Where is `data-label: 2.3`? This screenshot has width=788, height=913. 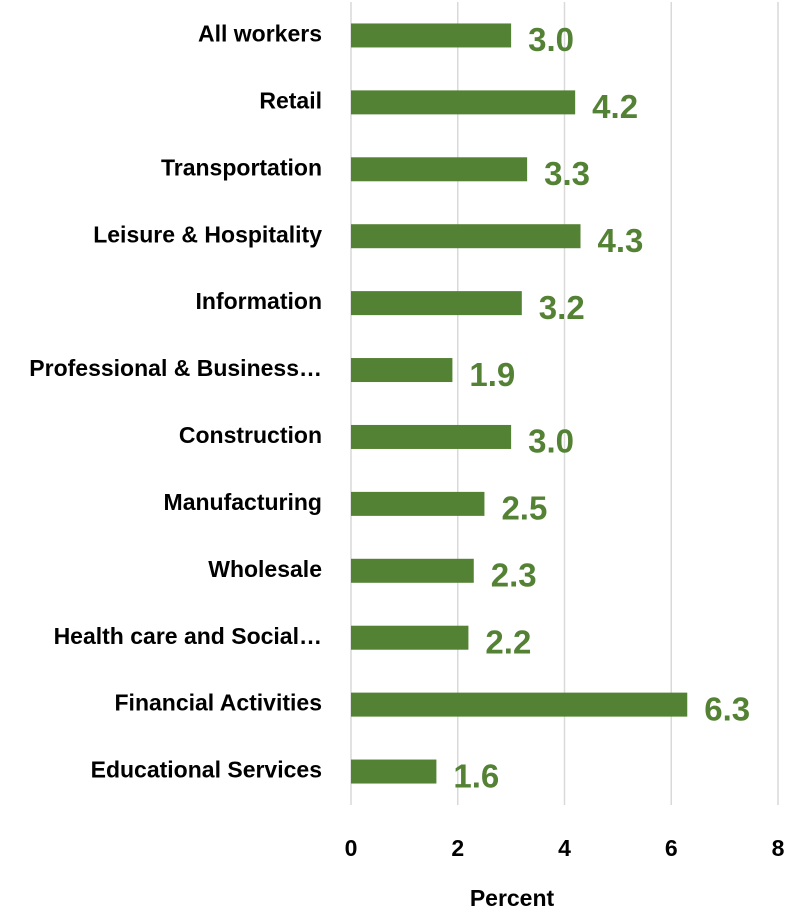
data-label: 2.3 is located at coordinates (514, 575).